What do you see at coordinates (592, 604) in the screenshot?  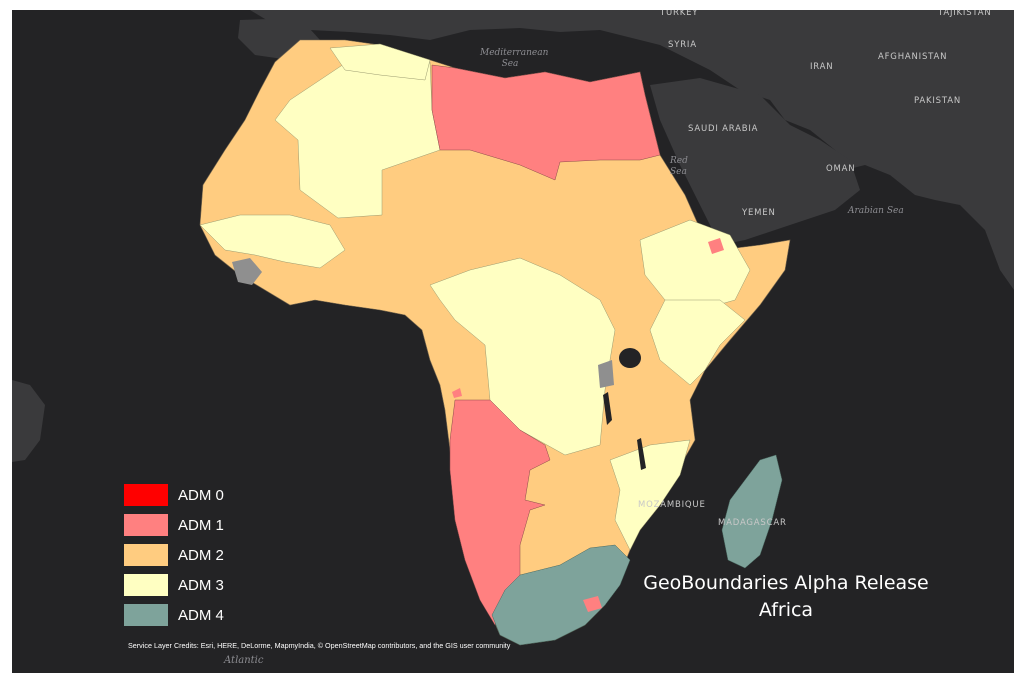 I see `region-lesotho` at bounding box center [592, 604].